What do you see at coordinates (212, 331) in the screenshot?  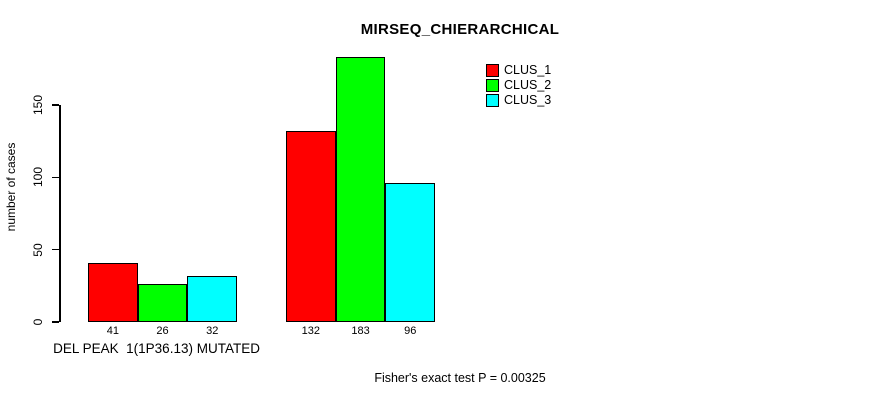 I see `bar-value-label: 32` at bounding box center [212, 331].